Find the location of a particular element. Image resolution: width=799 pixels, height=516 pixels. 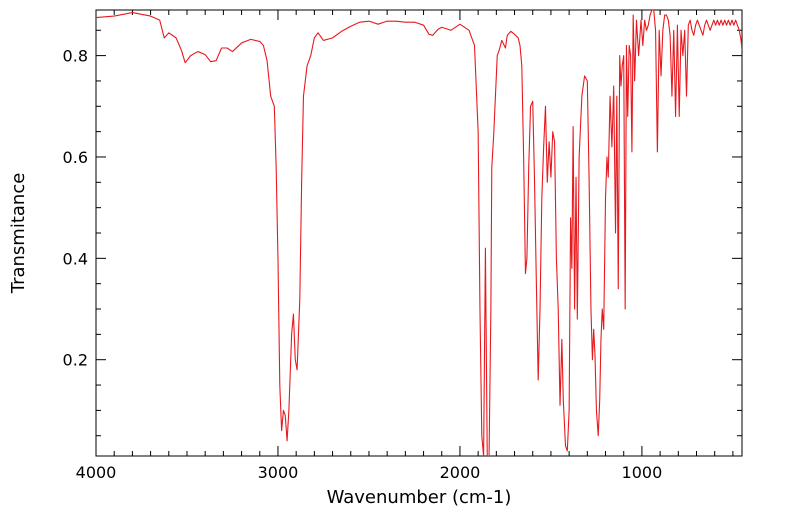

x-tick-label: 3000 is located at coordinates (278, 472).